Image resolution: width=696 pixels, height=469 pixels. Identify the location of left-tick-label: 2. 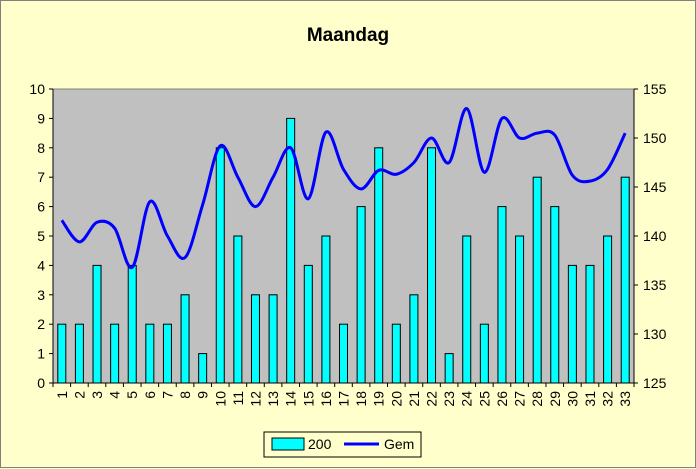
(41, 324).